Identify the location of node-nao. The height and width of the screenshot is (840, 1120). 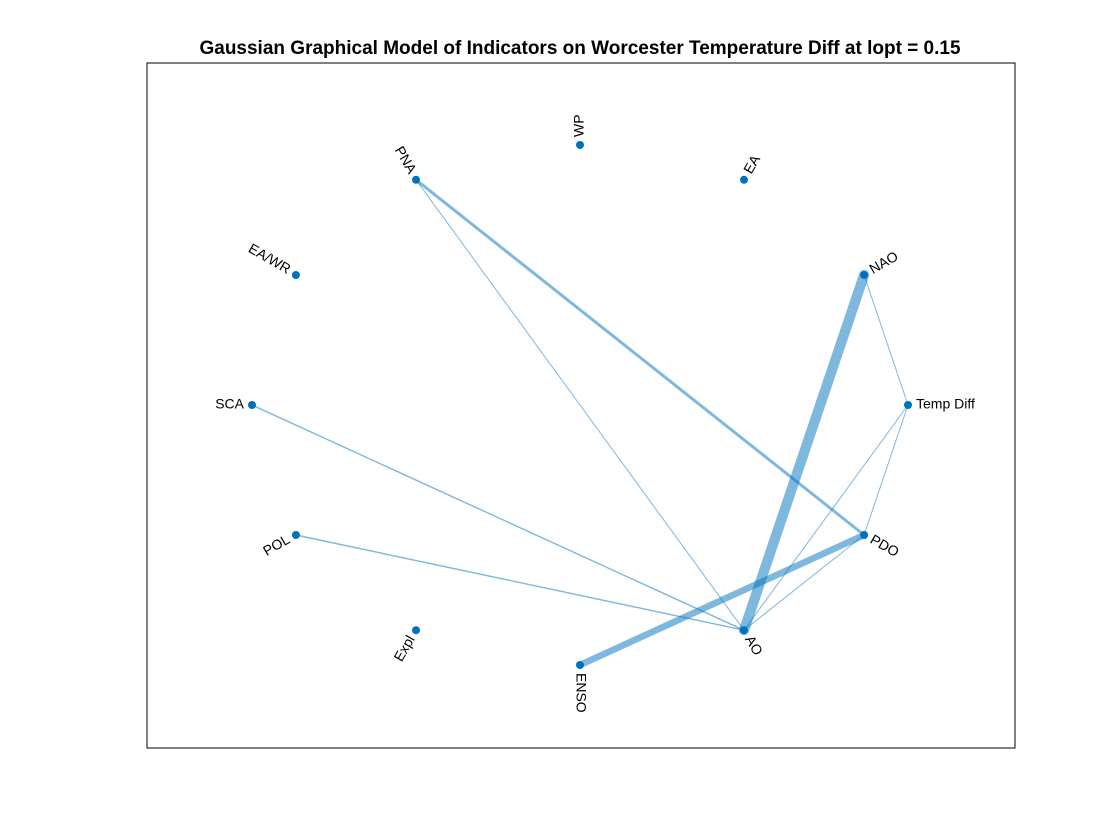
(864, 275).